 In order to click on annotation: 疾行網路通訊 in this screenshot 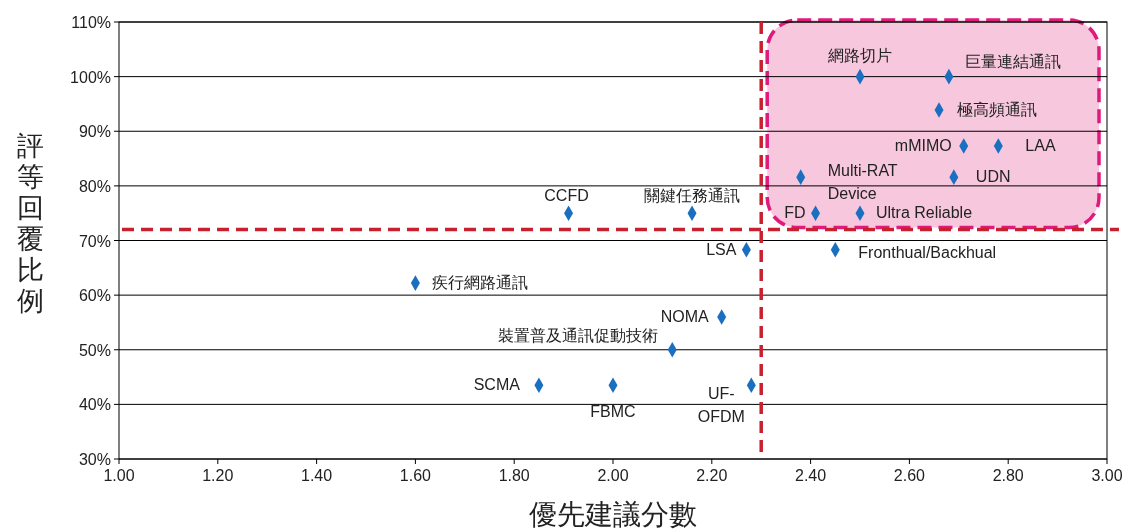, I will do `click(480, 283)`.